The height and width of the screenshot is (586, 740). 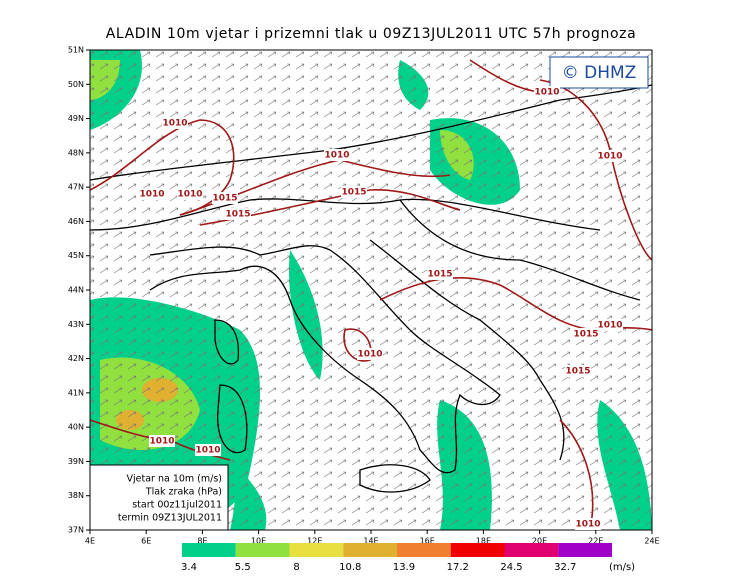 I want to click on lat-label: 39N, so click(x=76, y=461).